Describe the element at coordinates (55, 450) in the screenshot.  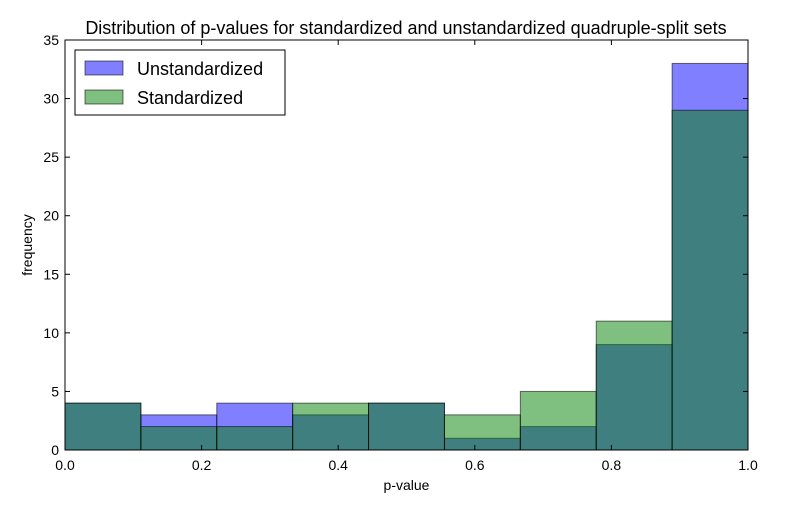
I see `y-tick-label-0: 0` at that location.